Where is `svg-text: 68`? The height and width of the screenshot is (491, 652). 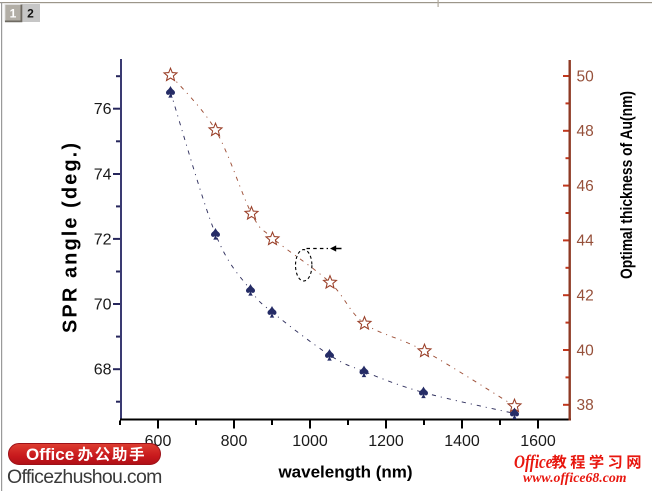 svg-text: 68 is located at coordinates (103, 370).